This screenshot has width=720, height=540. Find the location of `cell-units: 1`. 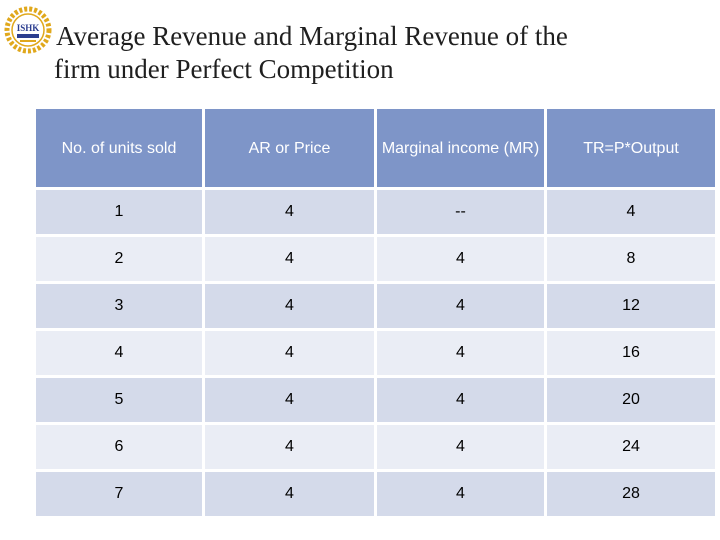

cell-units: 1 is located at coordinates (119, 212).